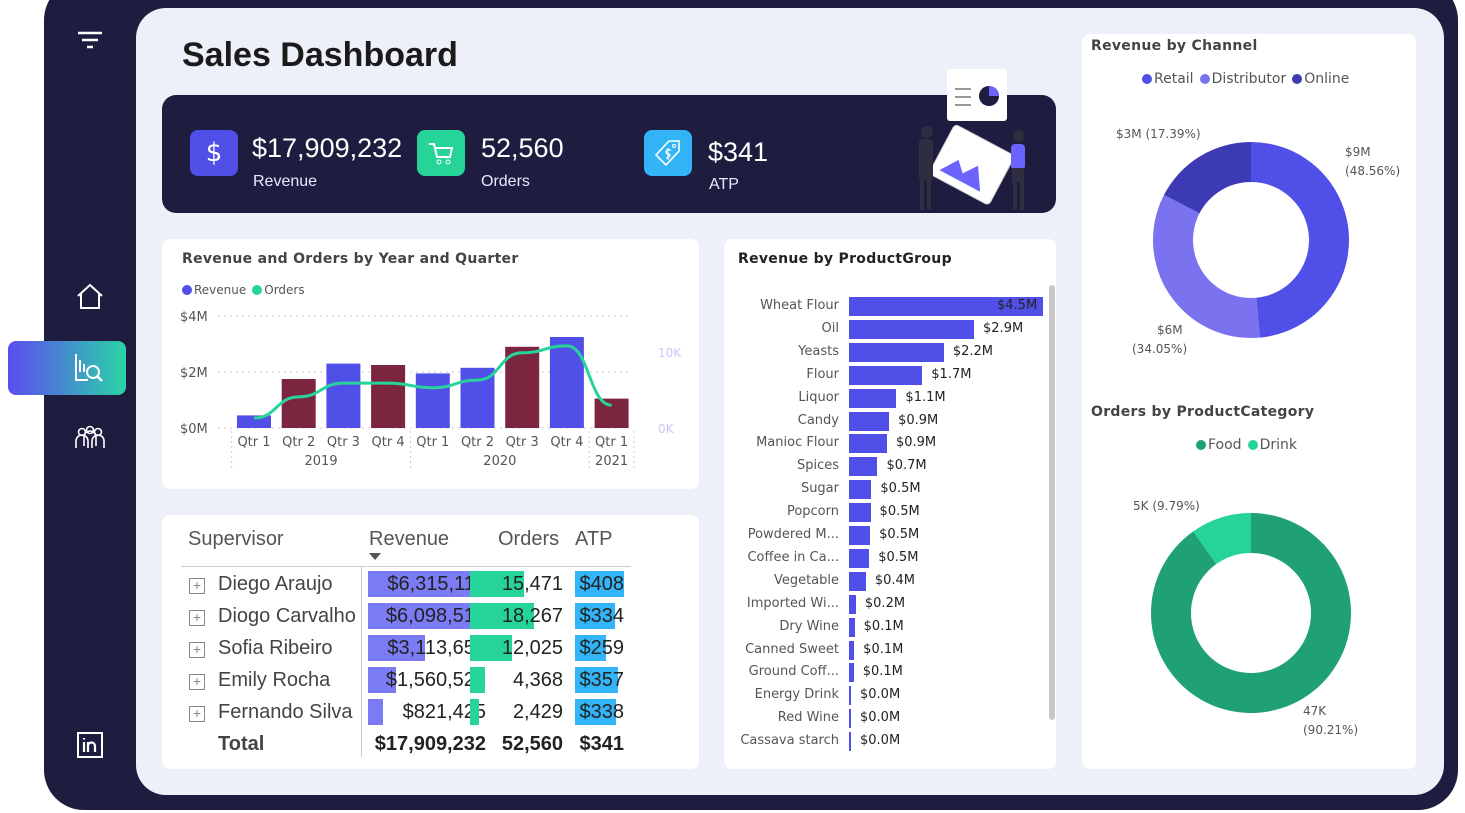 Image resolution: width=1465 pixels, height=813 pixels. I want to click on legend-food: Food, so click(1219, 445).